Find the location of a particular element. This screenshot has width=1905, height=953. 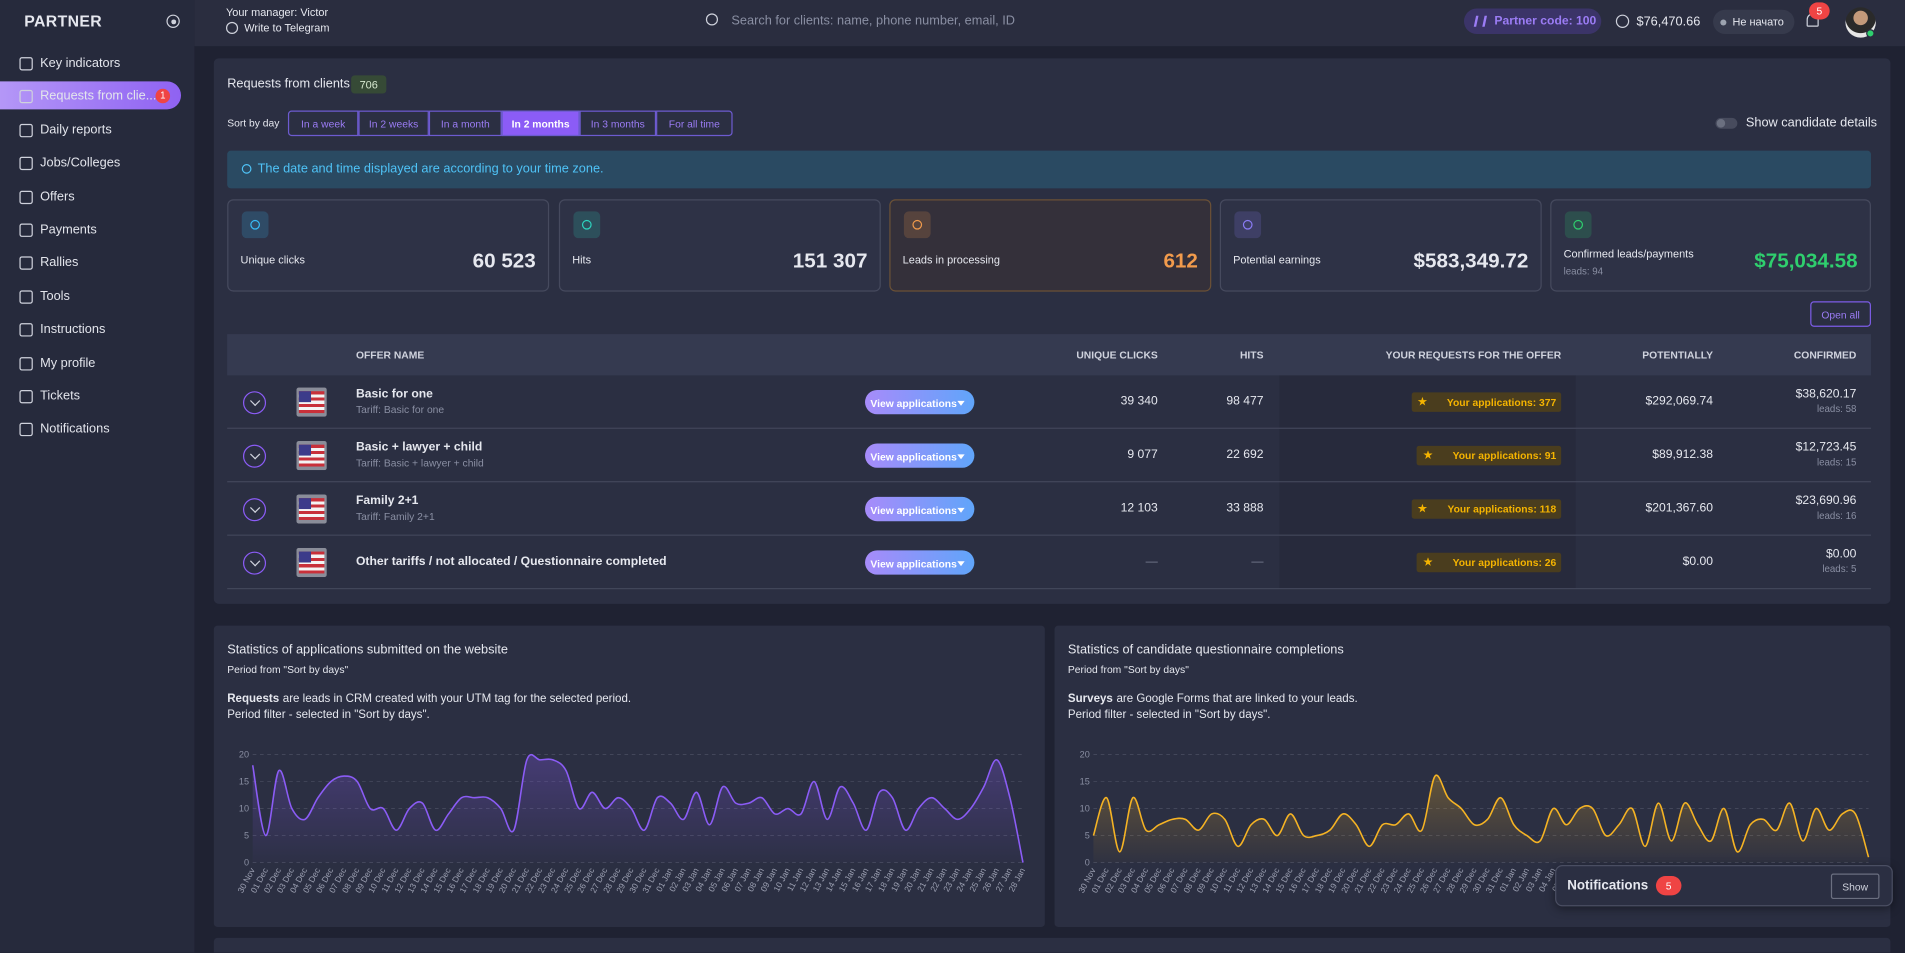

line-area is located at coordinates (1481, 819).